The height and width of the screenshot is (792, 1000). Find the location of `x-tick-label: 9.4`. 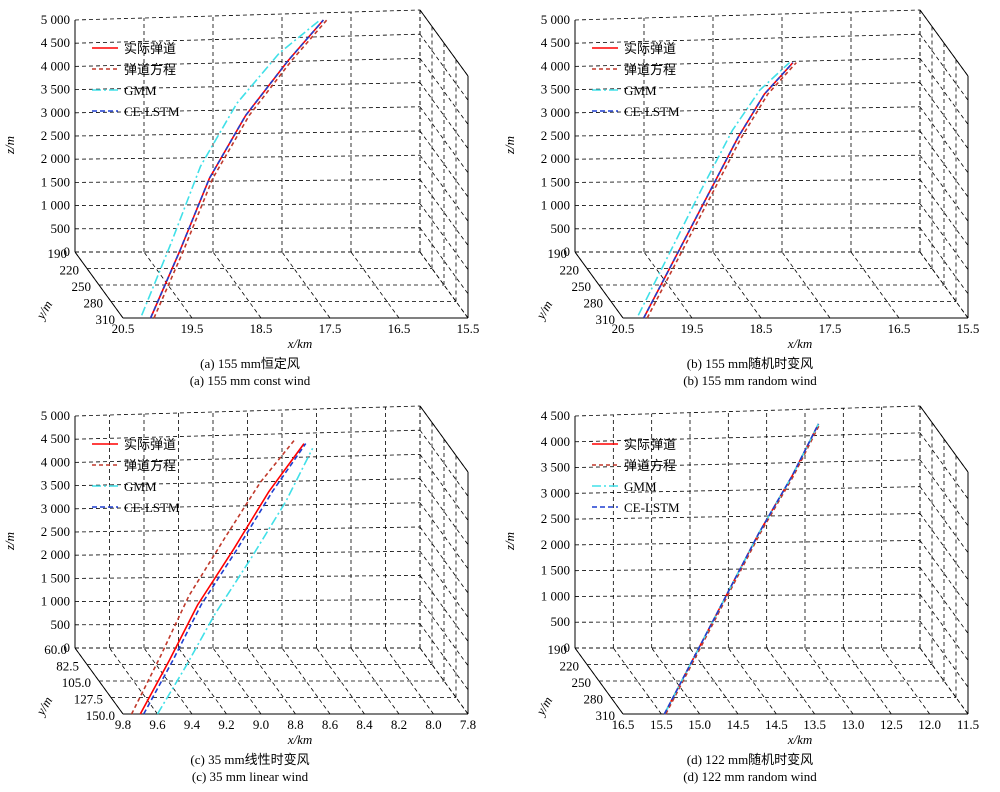

x-tick-label: 9.4 is located at coordinates (192, 724).